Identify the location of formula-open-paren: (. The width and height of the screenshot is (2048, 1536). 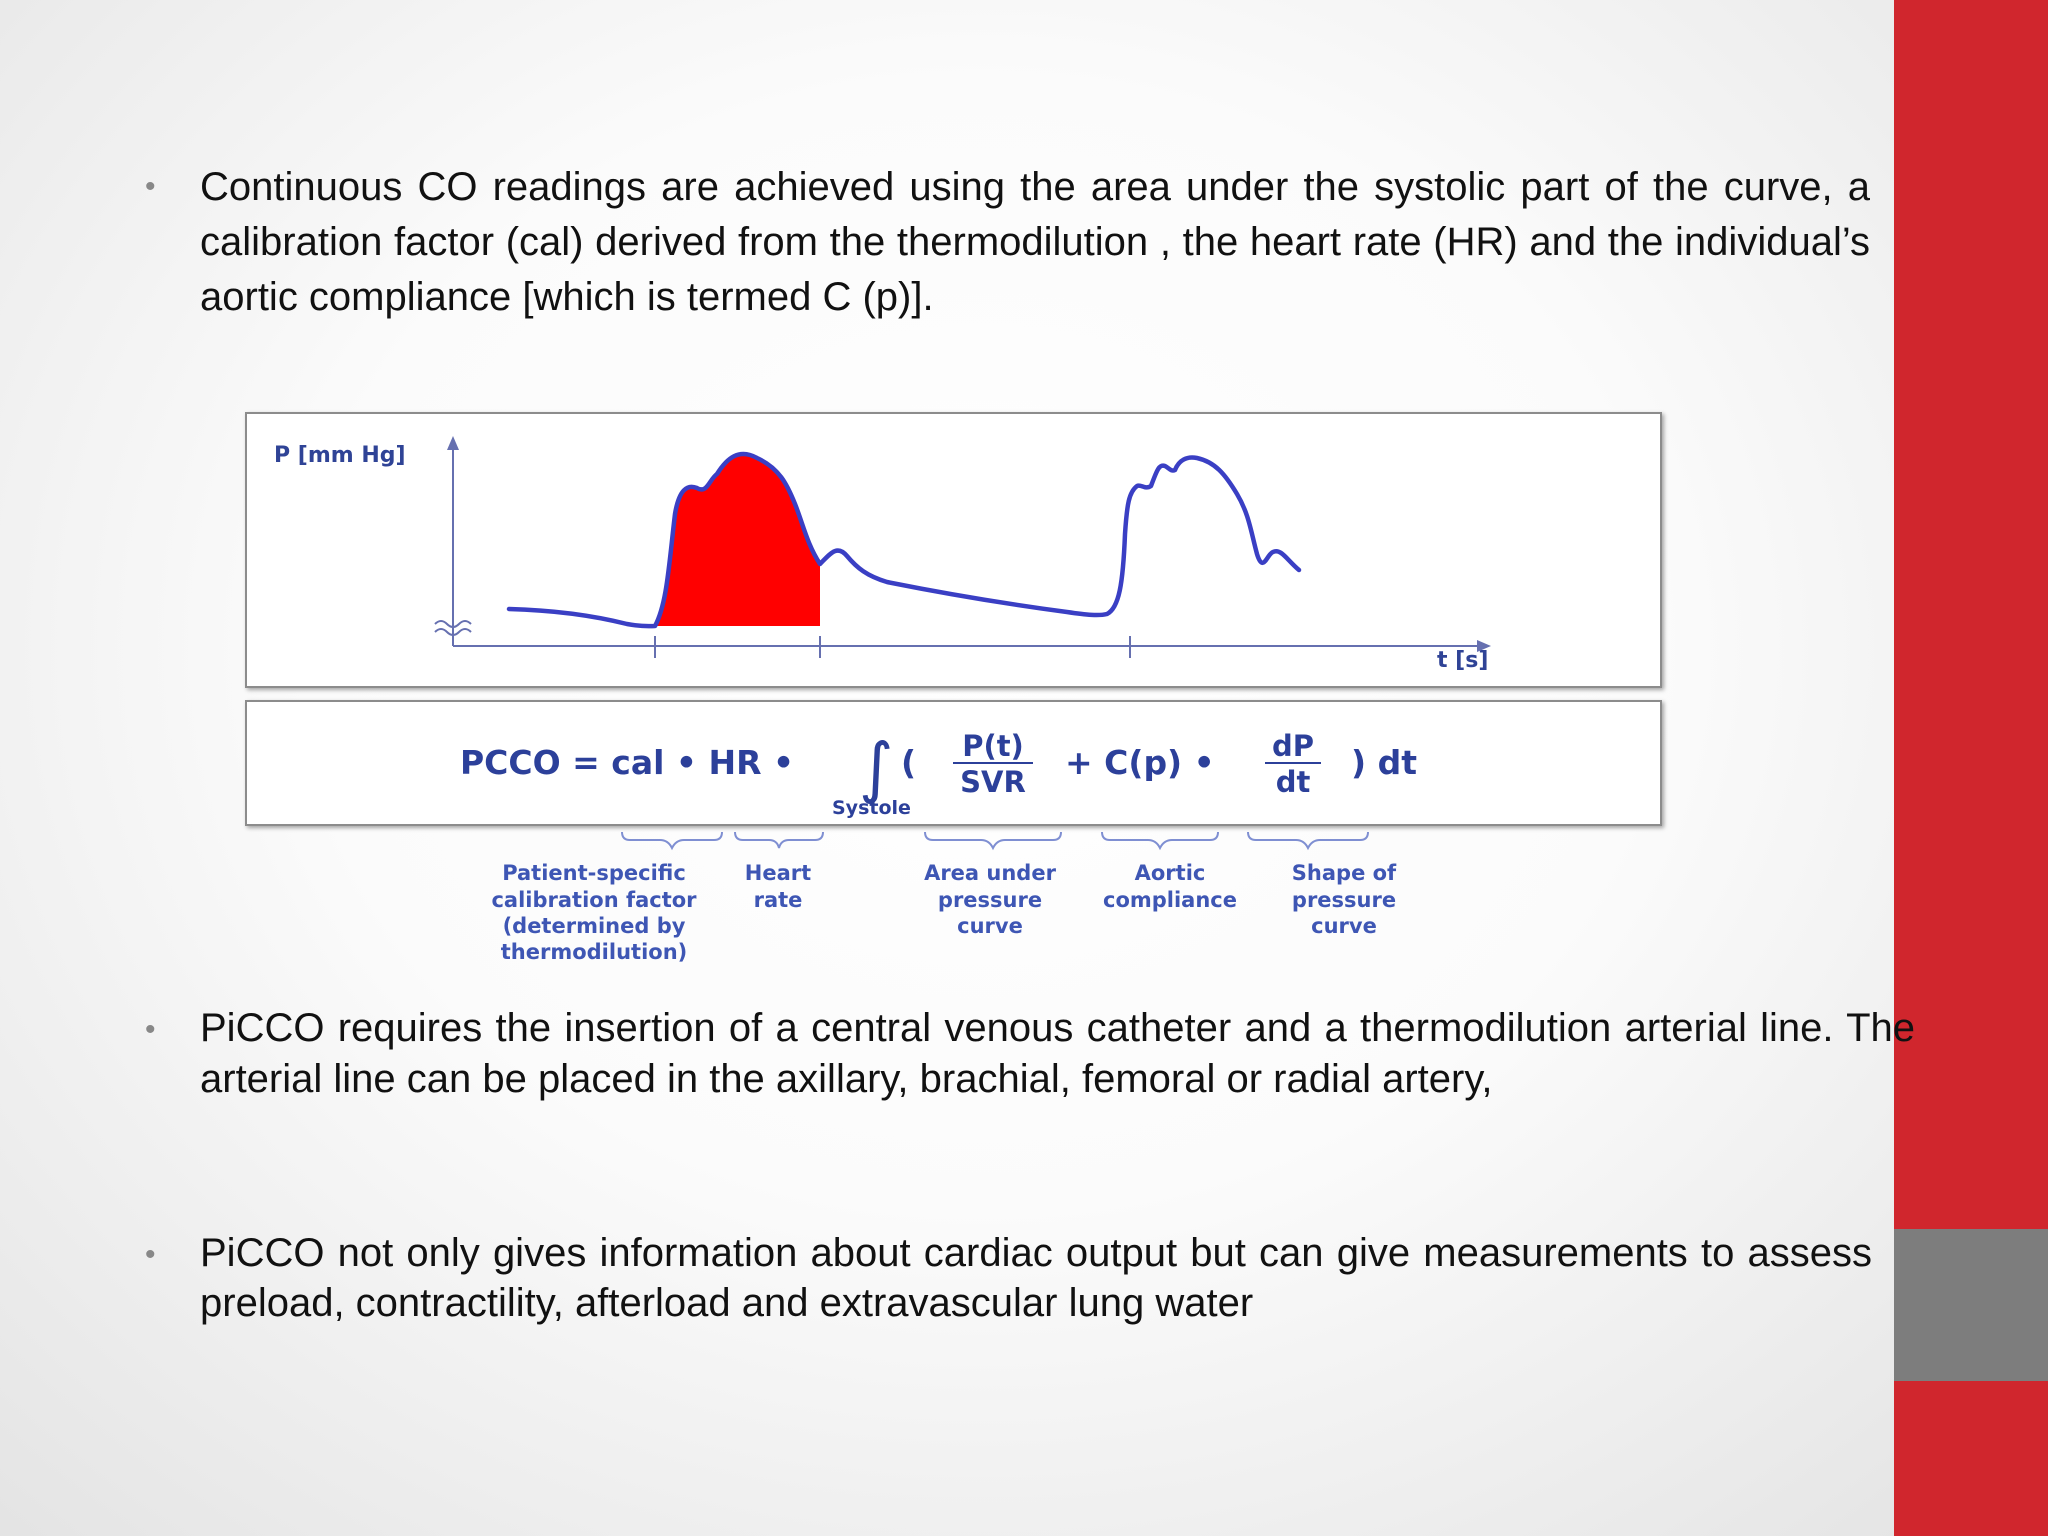
(908, 762).